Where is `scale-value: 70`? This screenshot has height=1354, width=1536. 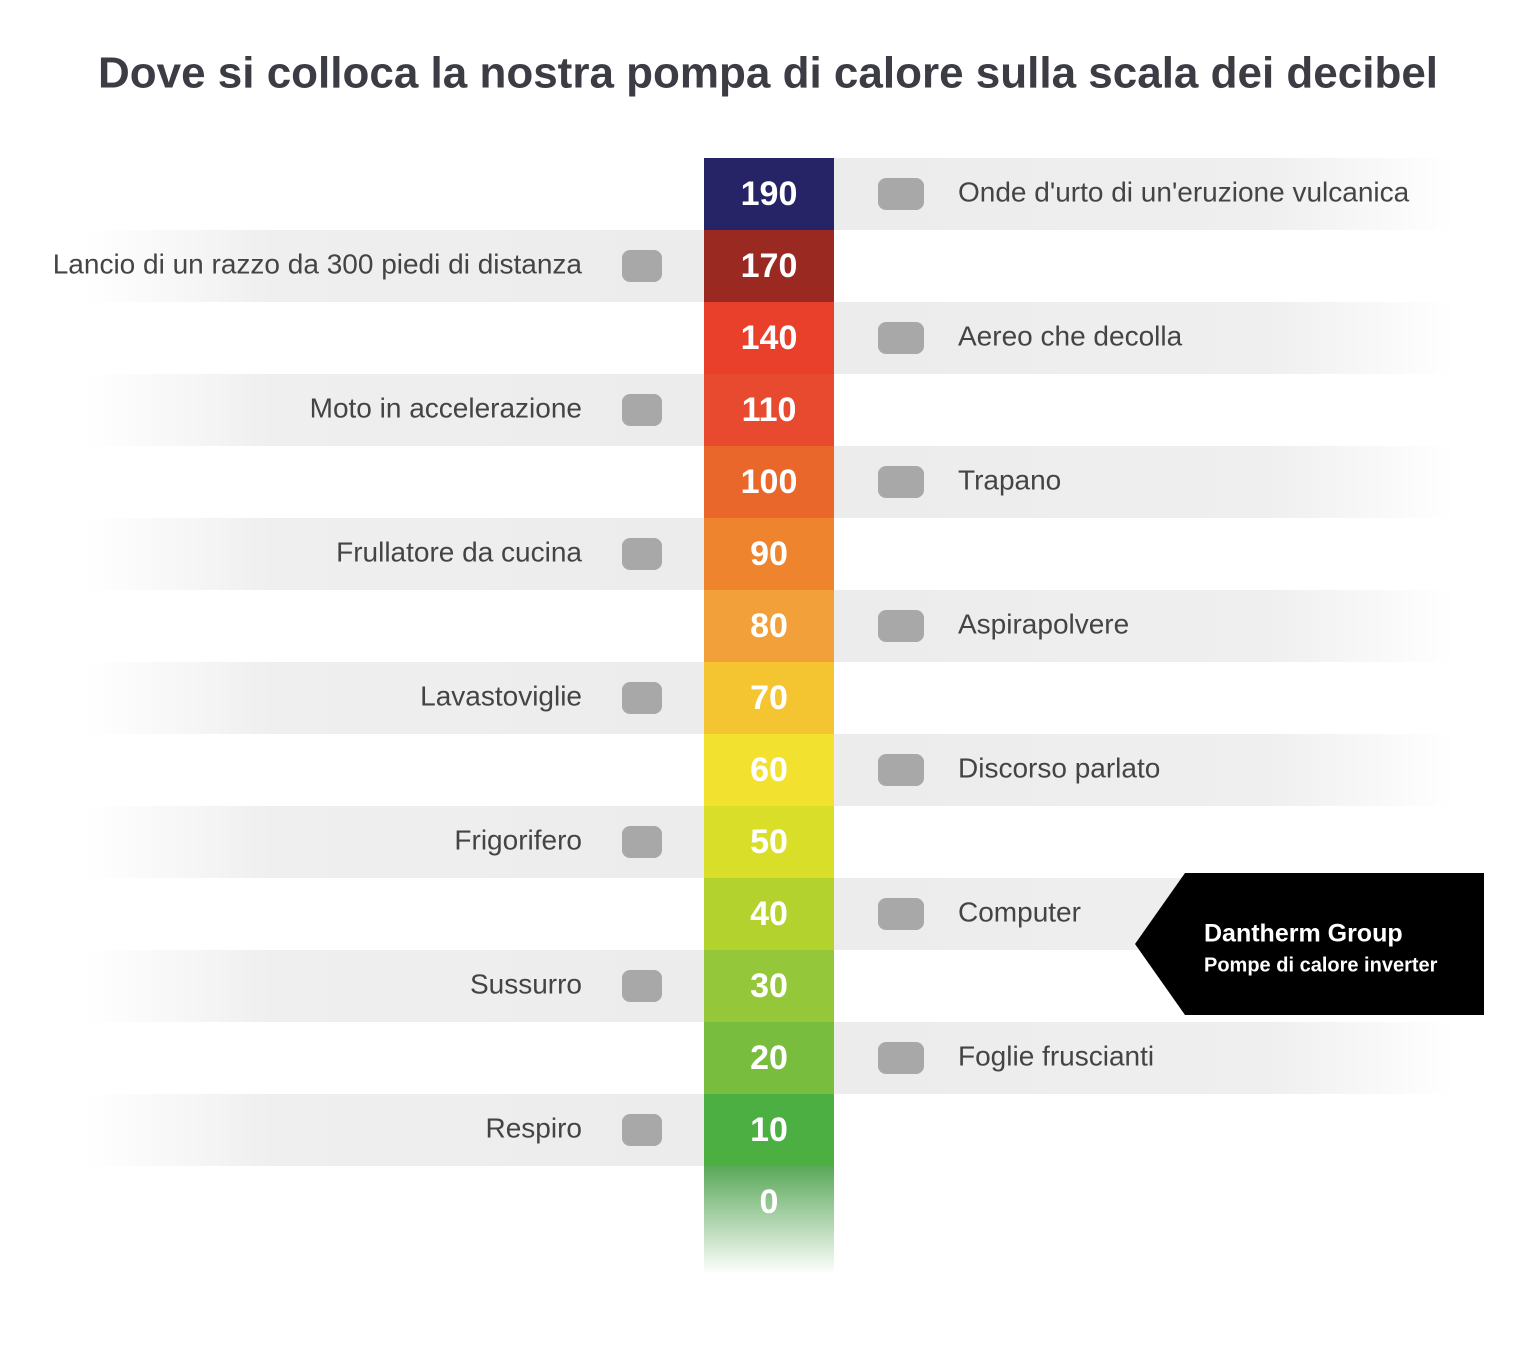
scale-value: 70 is located at coordinates (769, 698).